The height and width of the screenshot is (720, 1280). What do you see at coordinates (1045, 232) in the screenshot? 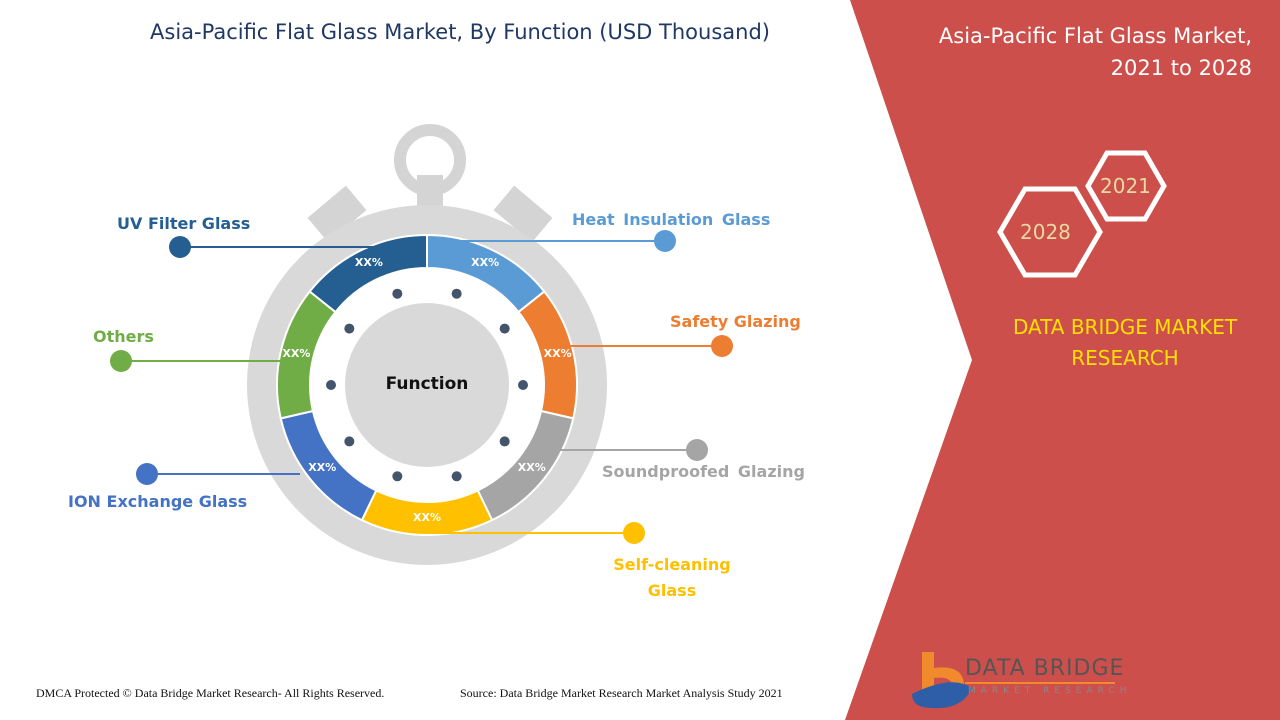
I see `year-2028: 2028` at bounding box center [1045, 232].